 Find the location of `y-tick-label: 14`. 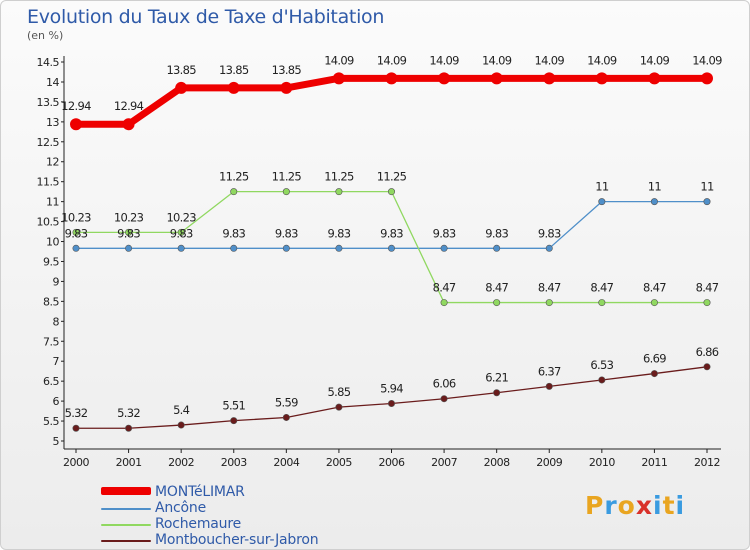

y-tick-label: 14 is located at coordinates (52, 82).